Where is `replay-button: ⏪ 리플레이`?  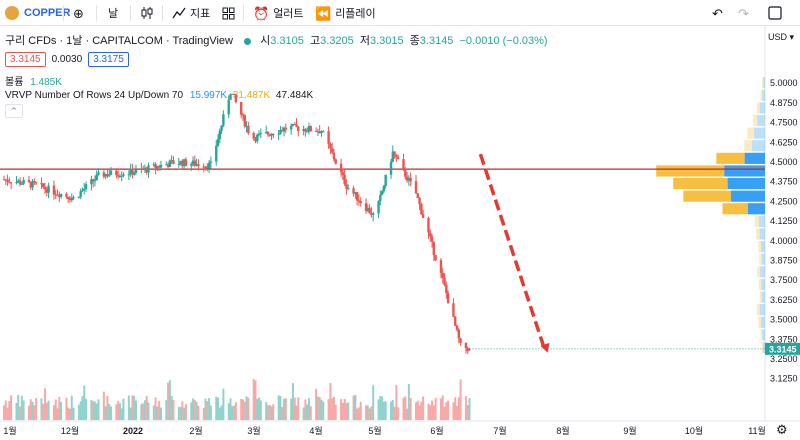 replay-button: ⏪ 리플레이 is located at coordinates (345, 13).